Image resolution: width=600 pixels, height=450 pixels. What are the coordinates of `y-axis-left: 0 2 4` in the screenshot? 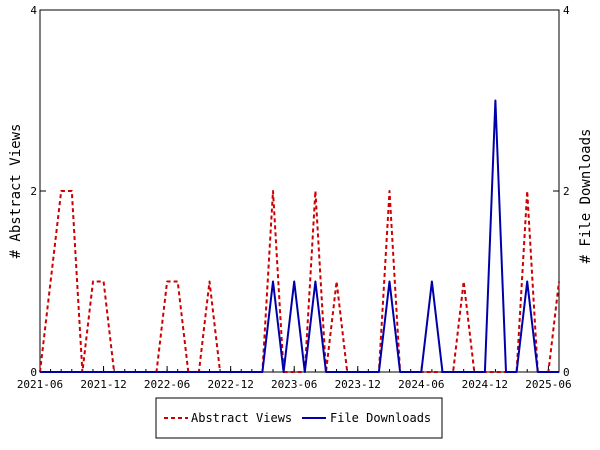 It's located at (38, 191).